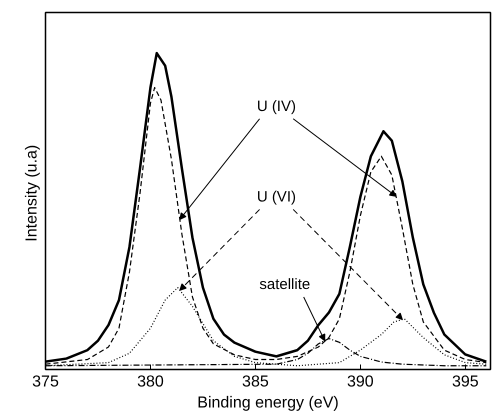 The height and width of the screenshot is (414, 496). What do you see at coordinates (276, 106) in the screenshot?
I see `annotation: U (IV)` at bounding box center [276, 106].